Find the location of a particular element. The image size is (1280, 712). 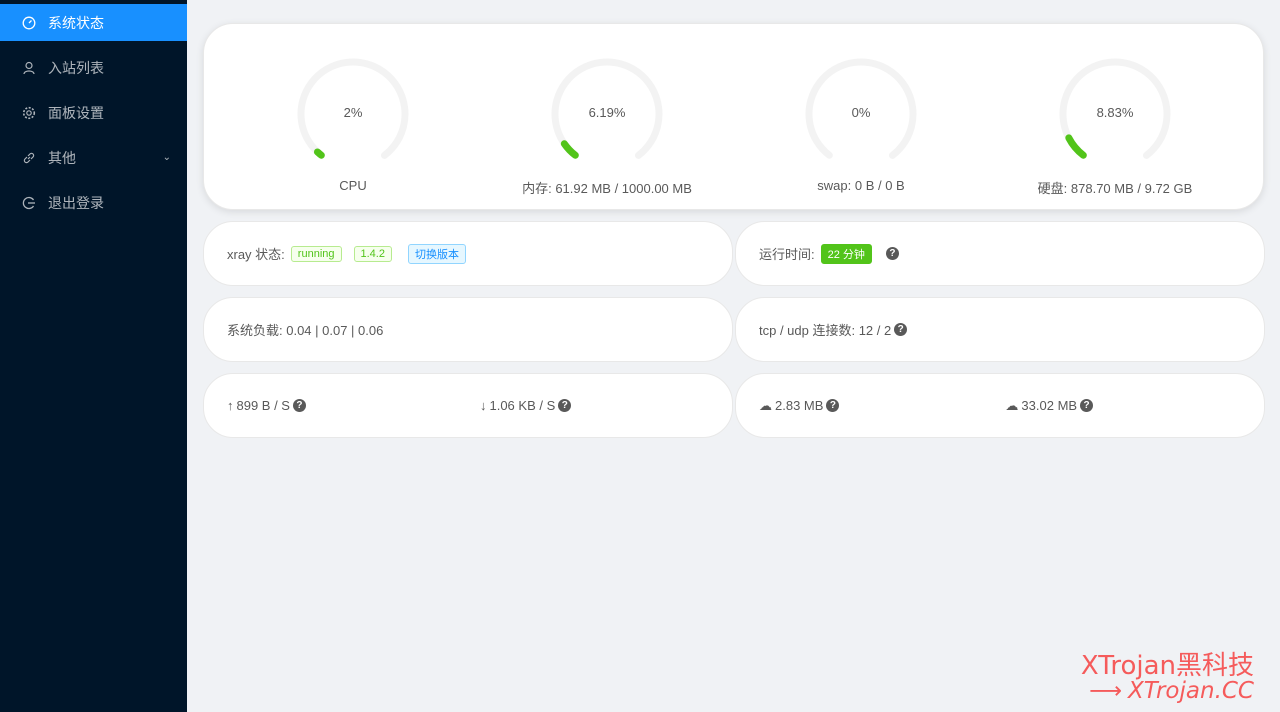

sidebar-item-label: 系统状态 is located at coordinates (76, 22).